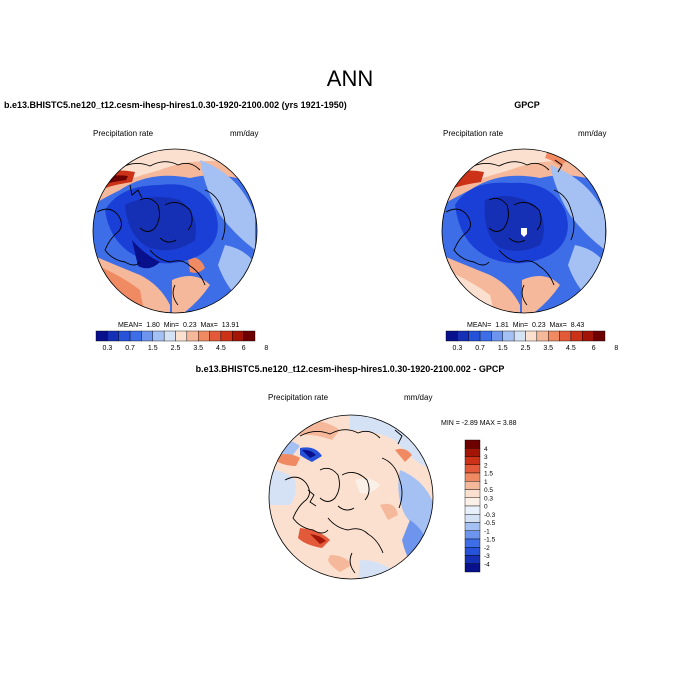 The height and width of the screenshot is (700, 700). Describe the element at coordinates (107, 348) in the screenshot. I see `model-colorbar-tick-label: 0.3` at that location.